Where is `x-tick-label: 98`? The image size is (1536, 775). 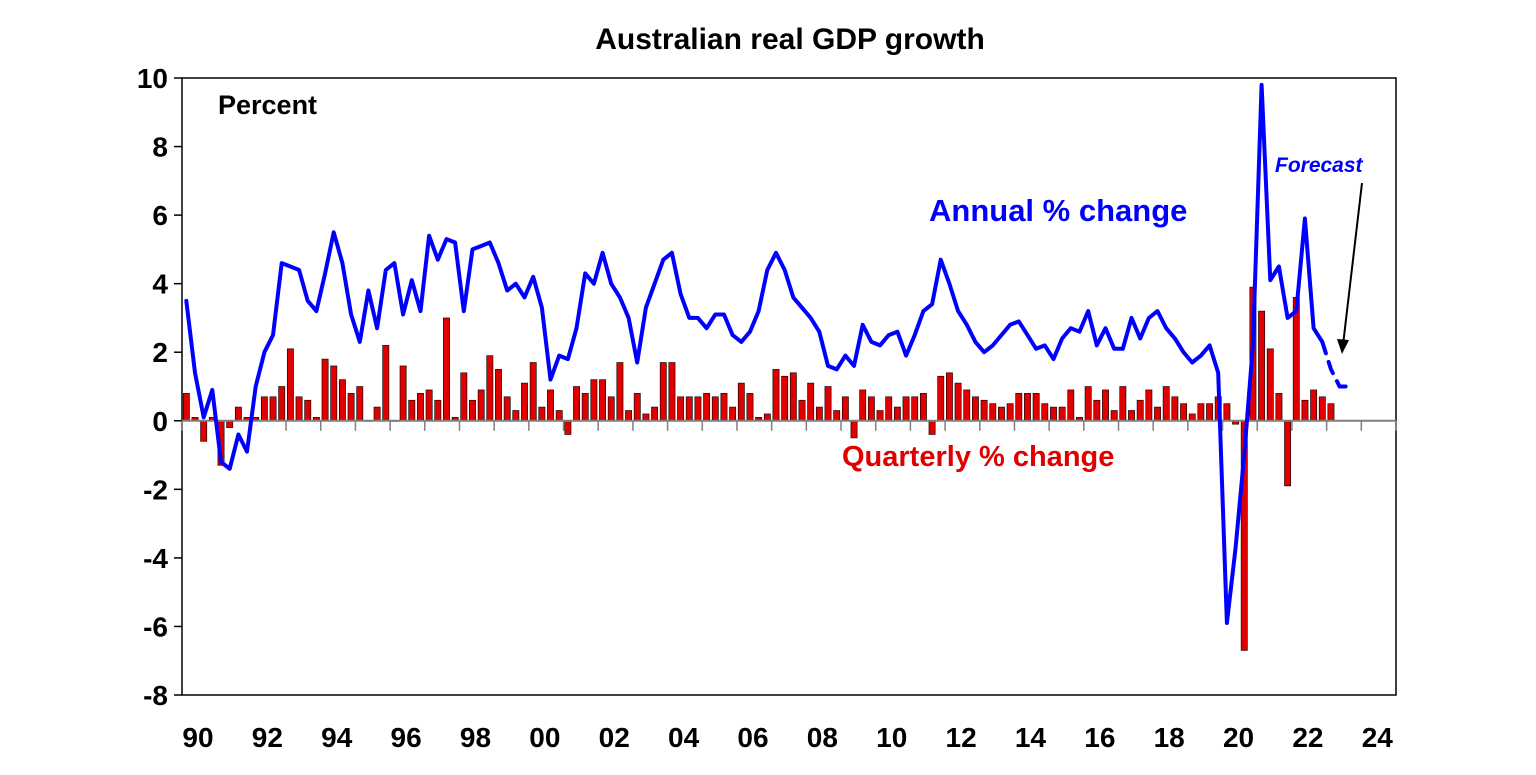
x-tick-label: 98 is located at coordinates (475, 737).